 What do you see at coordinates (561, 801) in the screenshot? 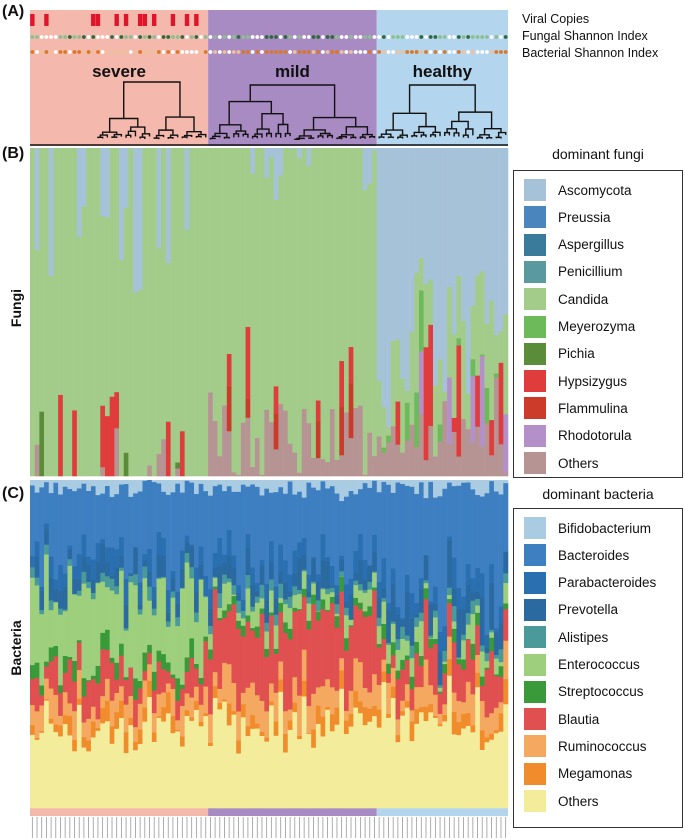
I see `bacteria-legend-item: Others` at bounding box center [561, 801].